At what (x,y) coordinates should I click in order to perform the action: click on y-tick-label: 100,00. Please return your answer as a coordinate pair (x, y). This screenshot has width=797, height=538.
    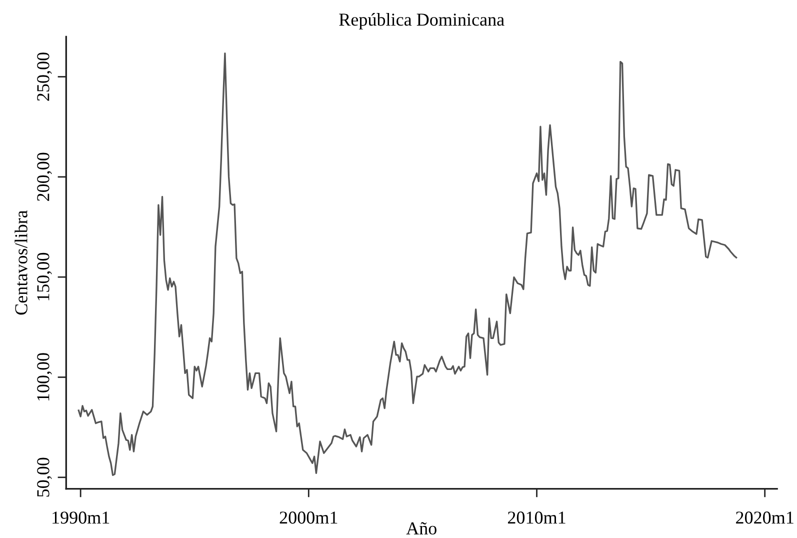
    Looking at the image, I should click on (44, 376).